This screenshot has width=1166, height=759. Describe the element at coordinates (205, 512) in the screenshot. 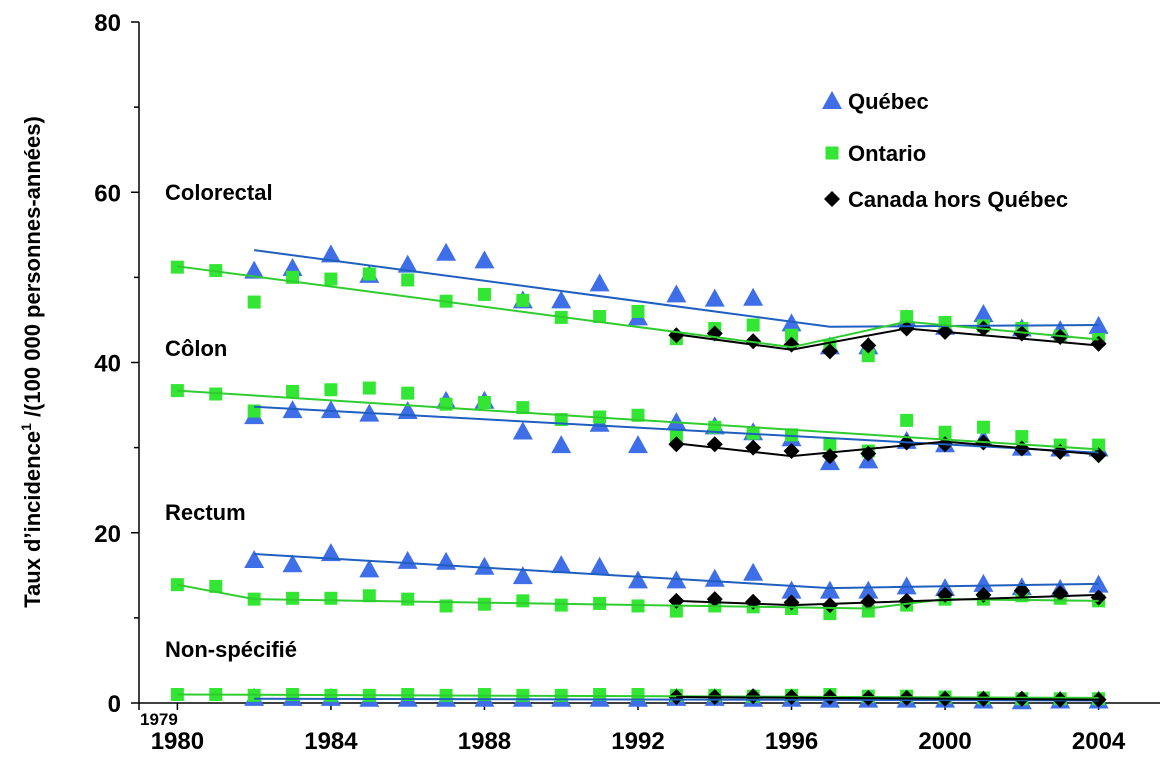

I see `group-label: Rectum` at that location.